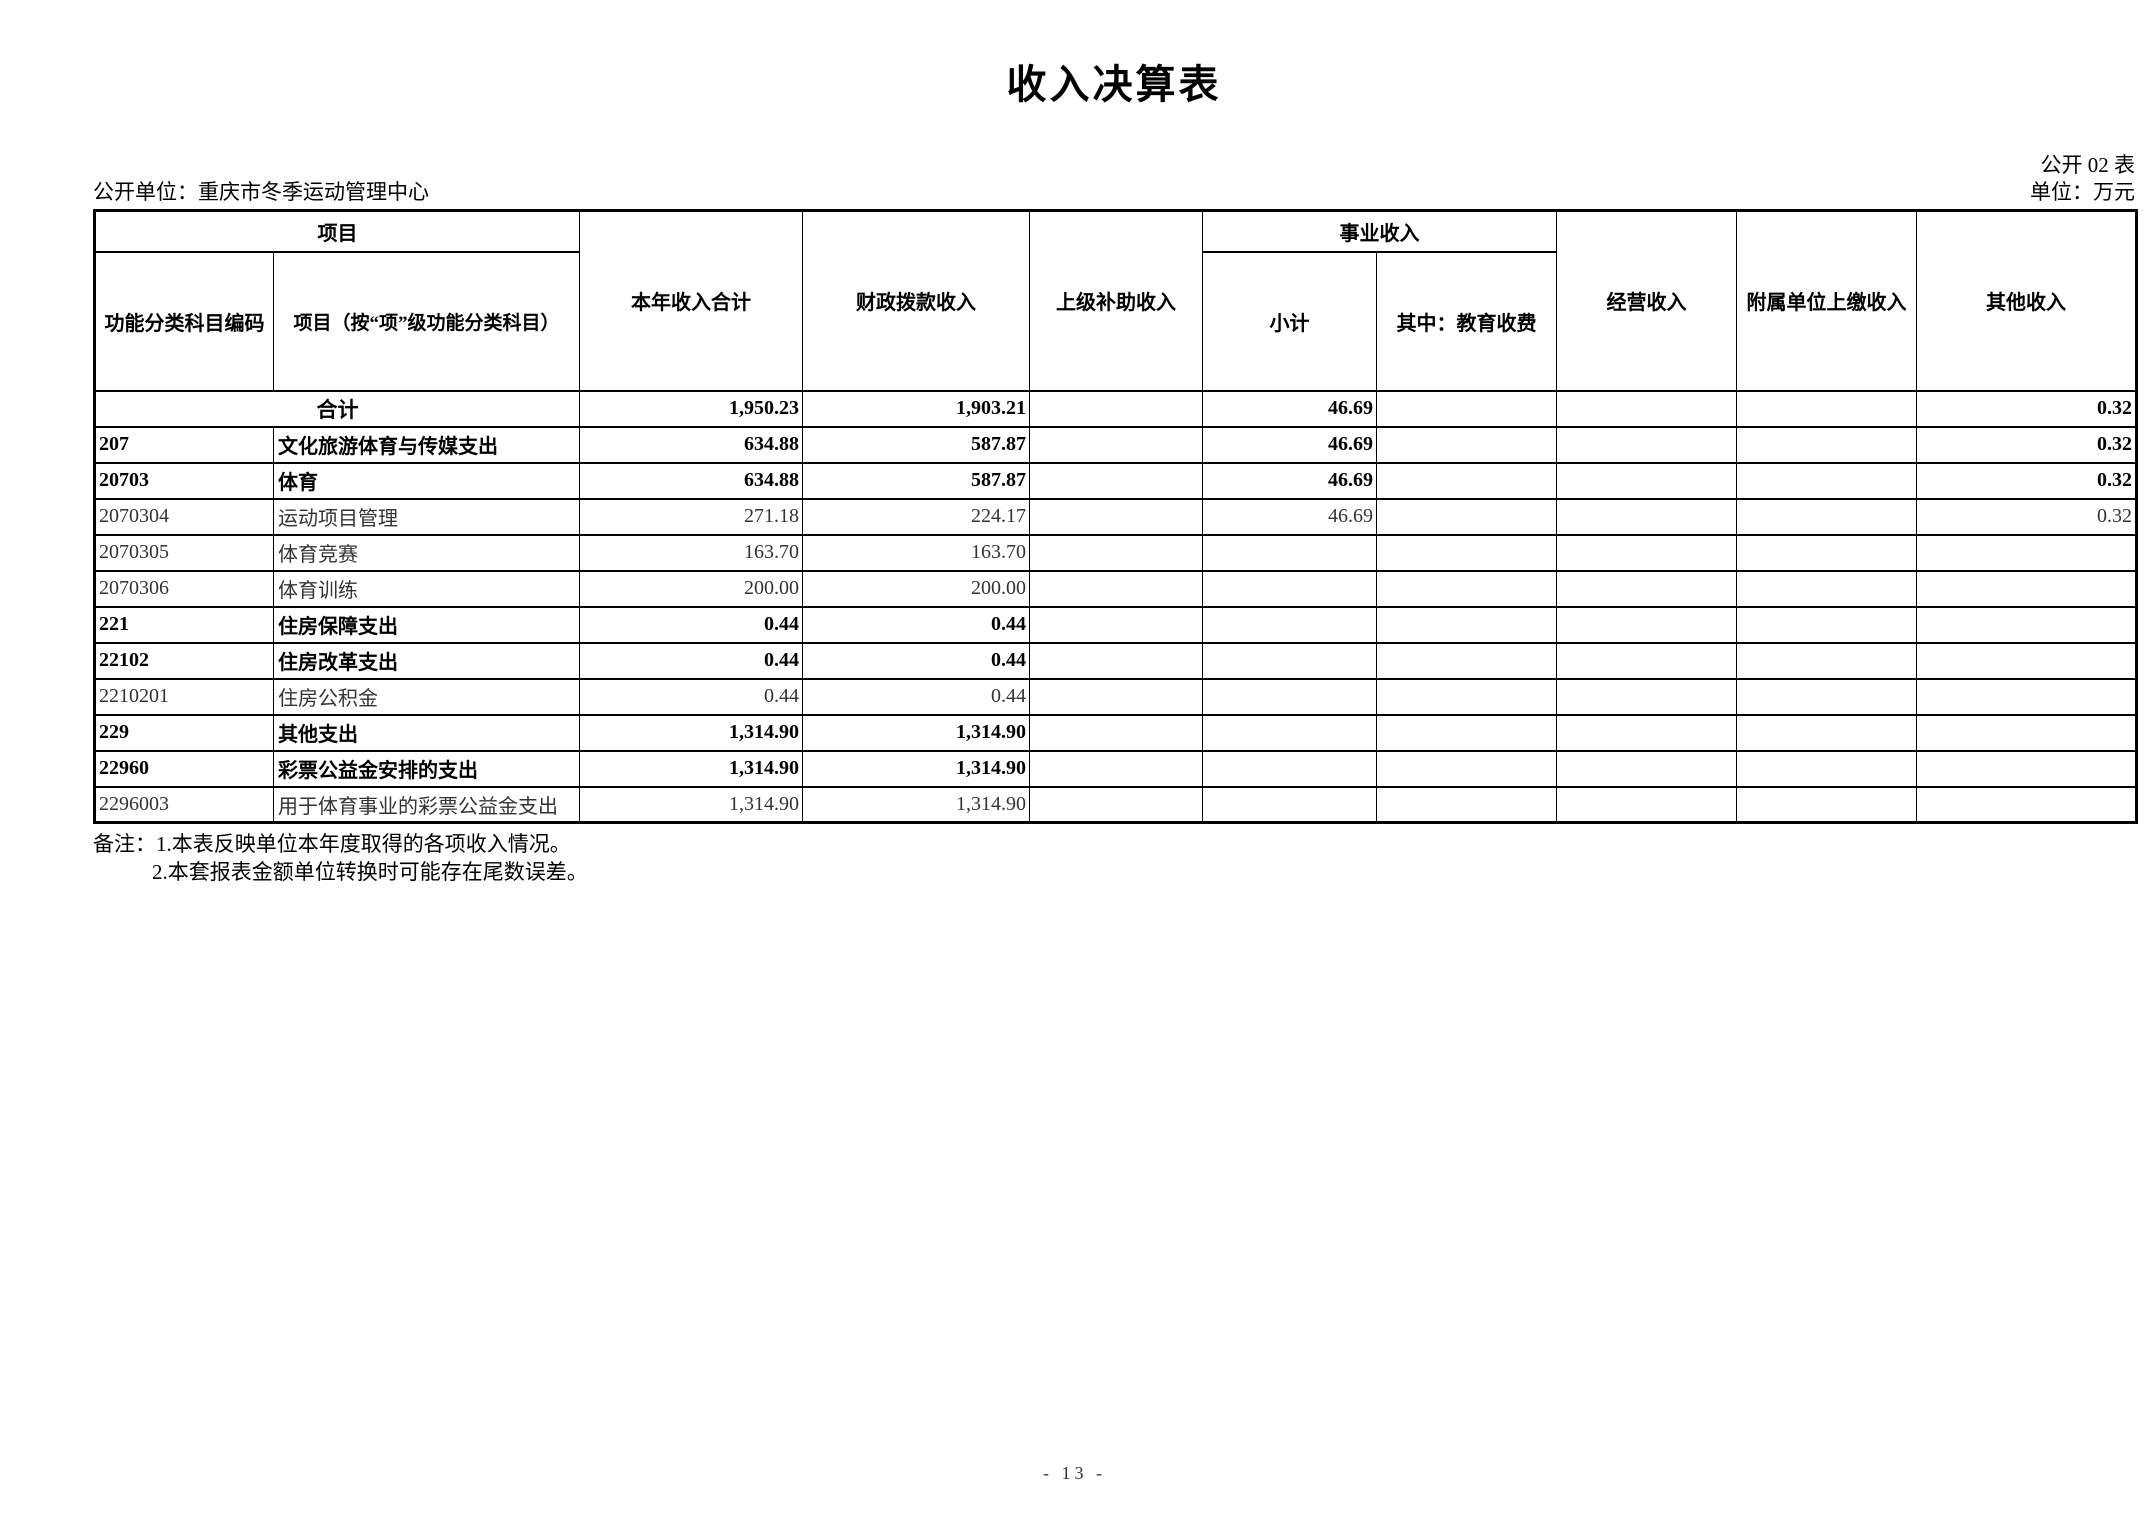  I want to click on total-label-cell: 合计, so click(337, 408).